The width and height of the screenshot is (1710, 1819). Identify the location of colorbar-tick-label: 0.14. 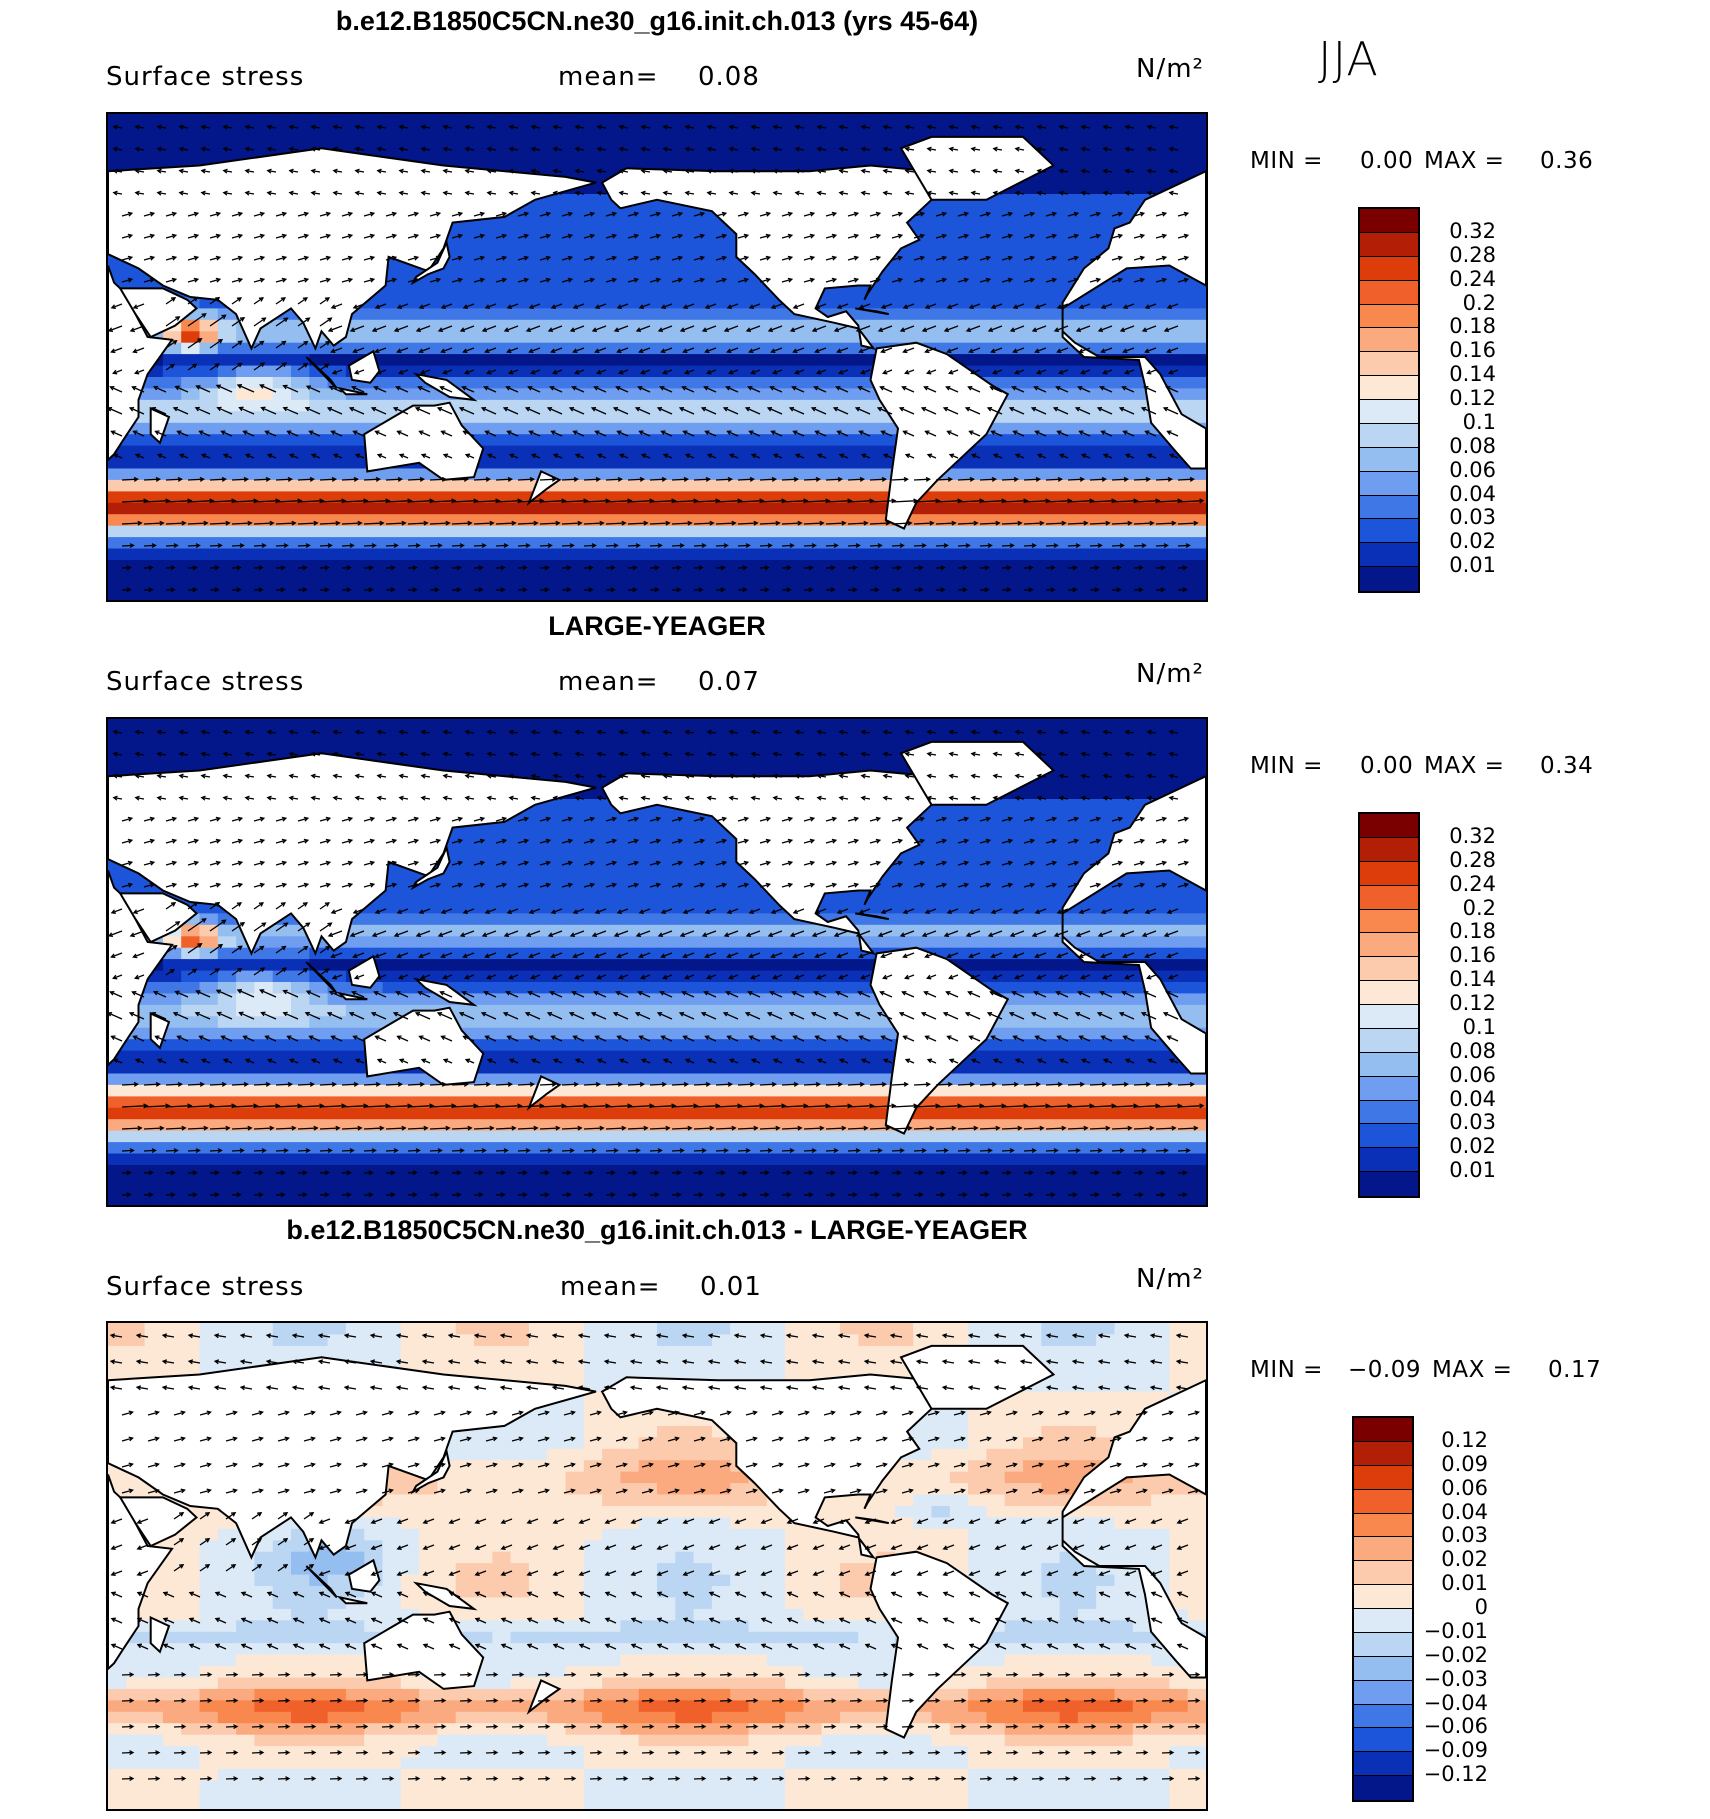
(1472, 374).